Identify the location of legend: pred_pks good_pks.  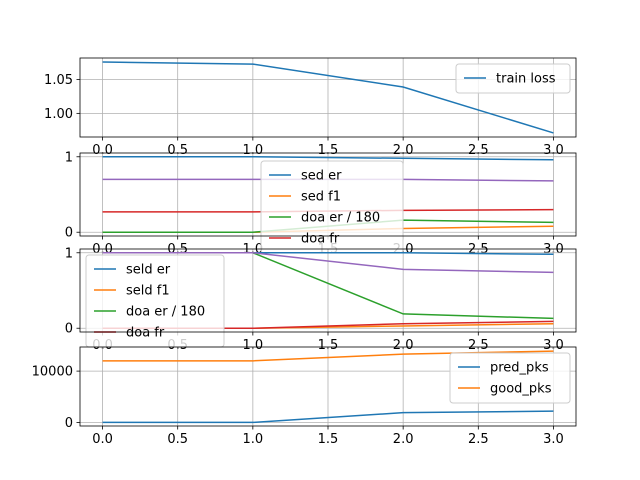
(510, 378).